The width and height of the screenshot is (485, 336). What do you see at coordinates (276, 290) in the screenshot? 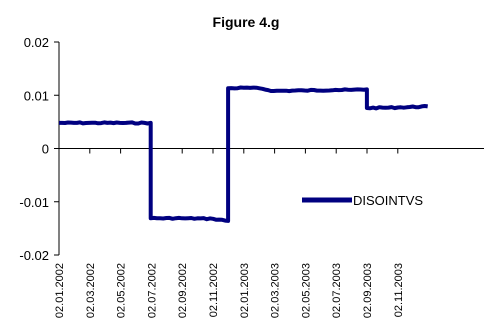
I see `x-tick-label: 02.03.2003` at bounding box center [276, 290].